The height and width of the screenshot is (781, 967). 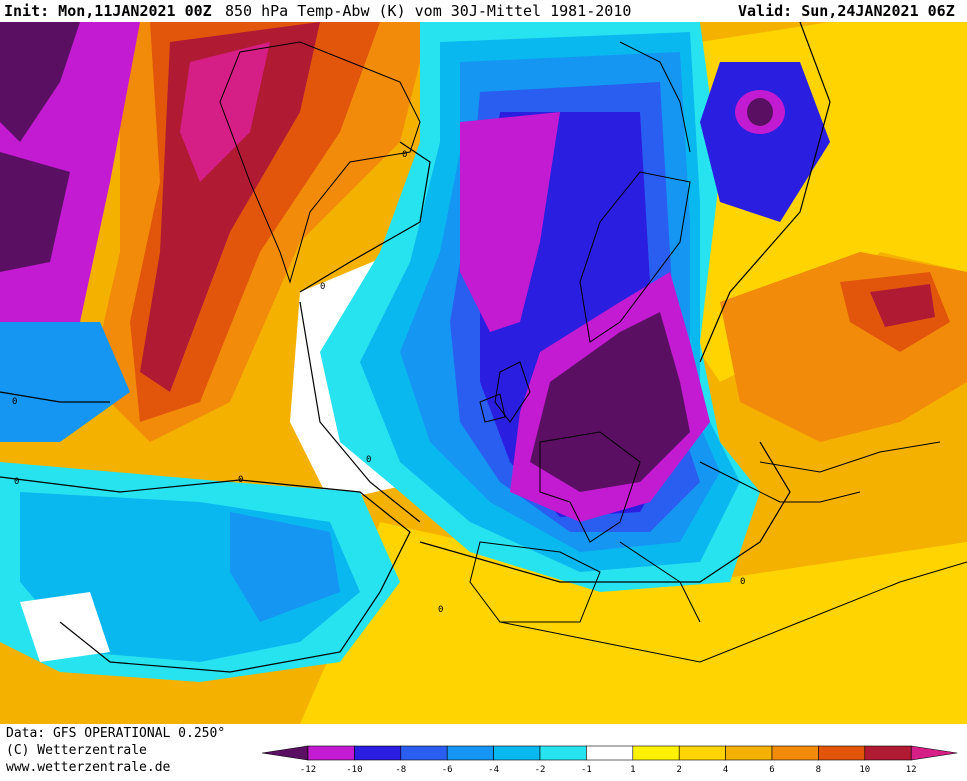 What do you see at coordinates (633, 770) in the screenshot?
I see `legend-tick-label: 1` at bounding box center [633, 770].